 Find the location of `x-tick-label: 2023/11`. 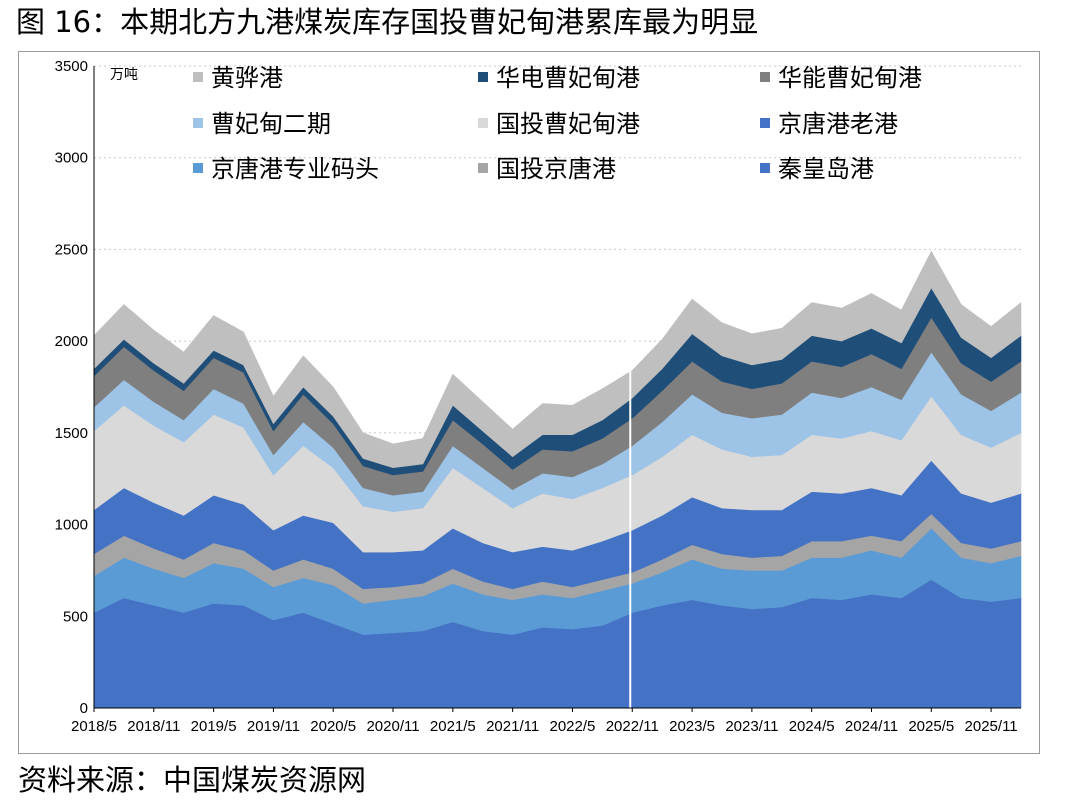

x-tick-label: 2023/11 is located at coordinates (751, 726).